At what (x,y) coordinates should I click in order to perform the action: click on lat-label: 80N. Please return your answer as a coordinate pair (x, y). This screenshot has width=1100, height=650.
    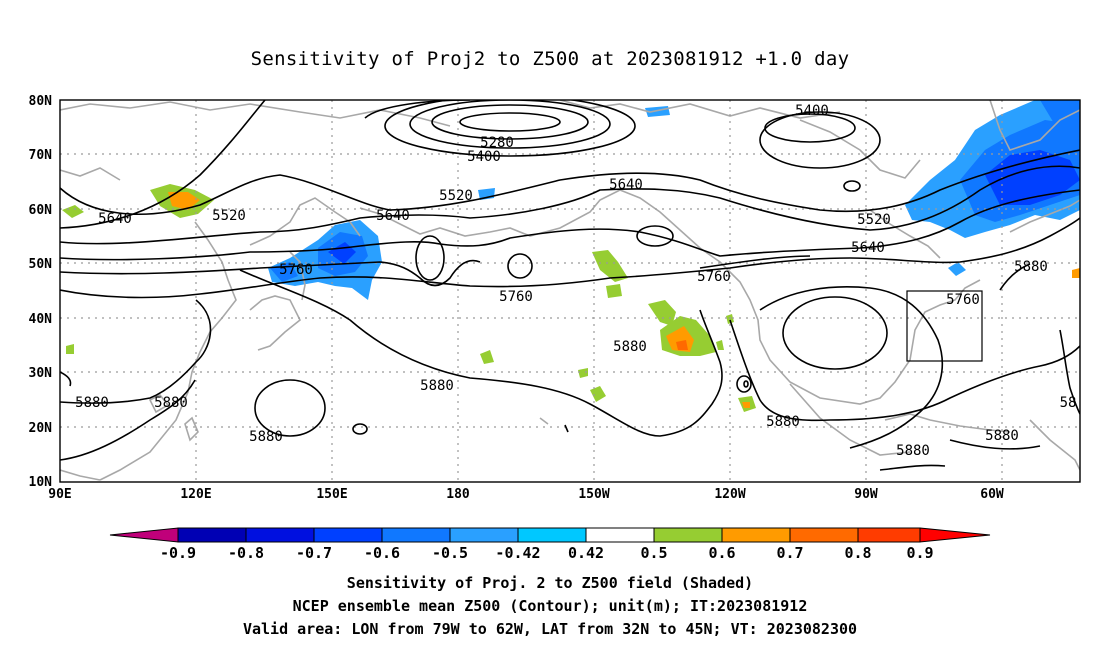
    Looking at the image, I should click on (41, 101).